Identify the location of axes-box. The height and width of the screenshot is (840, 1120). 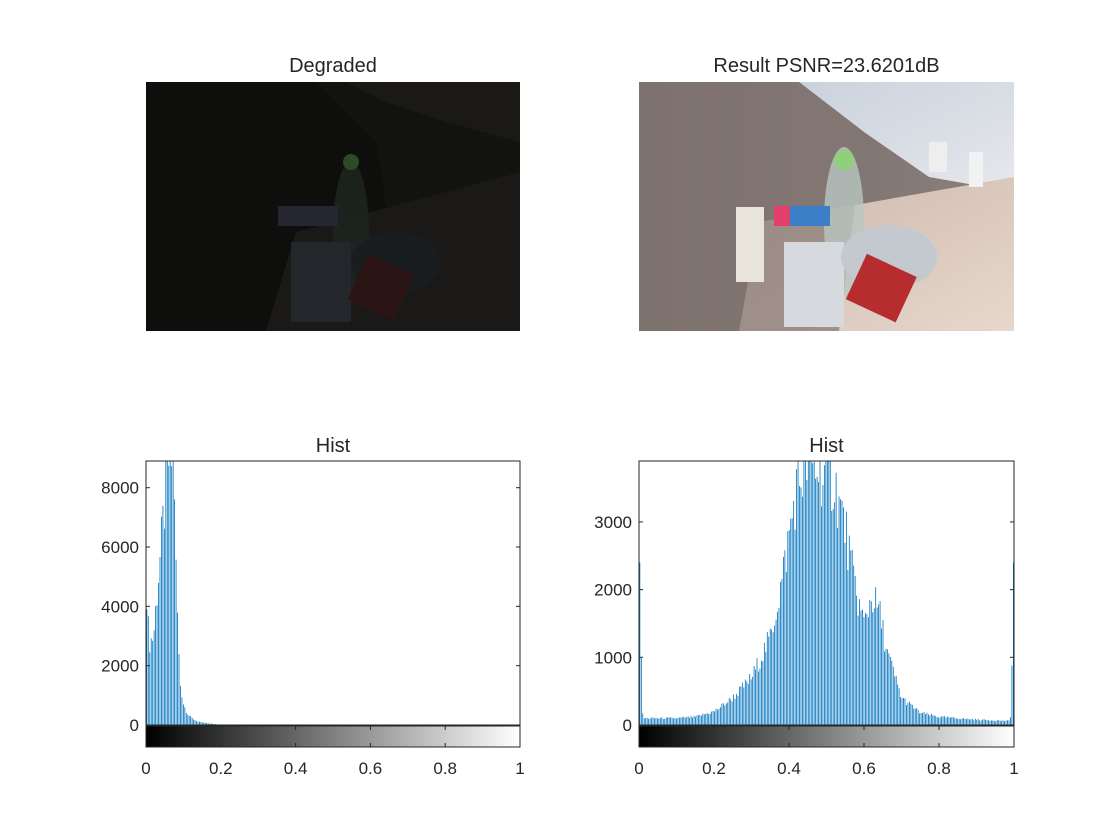
(333, 593).